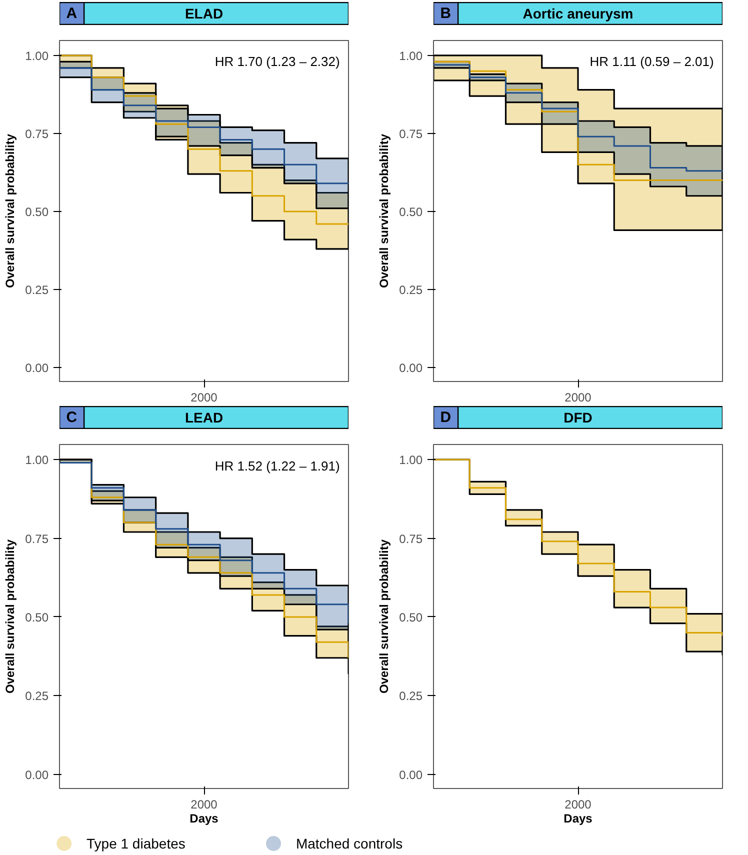 This screenshot has height=855, width=748. Describe the element at coordinates (652, 62) in the screenshot. I see `annotation: HR 1.11 (0.59 – 2.01)` at that location.